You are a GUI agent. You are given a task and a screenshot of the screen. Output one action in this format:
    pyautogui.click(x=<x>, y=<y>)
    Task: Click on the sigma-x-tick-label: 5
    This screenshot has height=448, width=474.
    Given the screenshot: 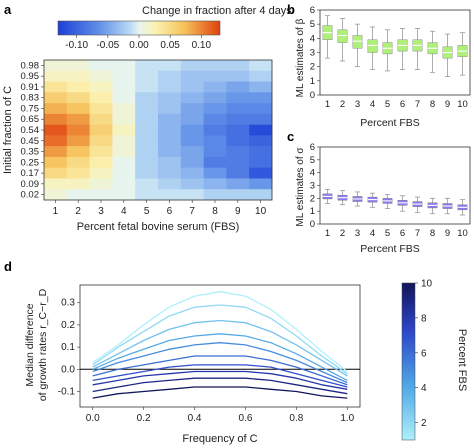 What is the action you would take?
    pyautogui.click(x=387, y=233)
    